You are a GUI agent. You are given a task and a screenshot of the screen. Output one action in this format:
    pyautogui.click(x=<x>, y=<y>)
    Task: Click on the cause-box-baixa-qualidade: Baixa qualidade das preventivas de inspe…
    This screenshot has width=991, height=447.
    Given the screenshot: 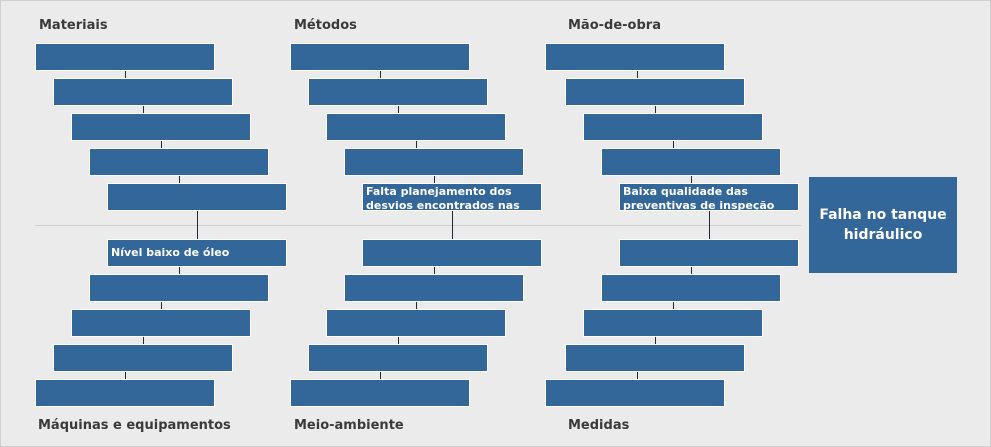 What is the action you would take?
    pyautogui.click(x=709, y=197)
    